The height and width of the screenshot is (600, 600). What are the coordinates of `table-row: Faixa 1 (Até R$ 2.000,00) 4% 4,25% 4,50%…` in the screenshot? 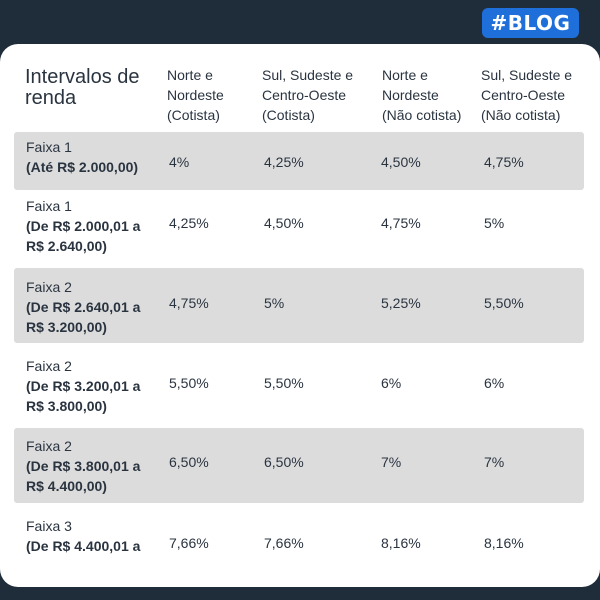 It's located at (299, 161).